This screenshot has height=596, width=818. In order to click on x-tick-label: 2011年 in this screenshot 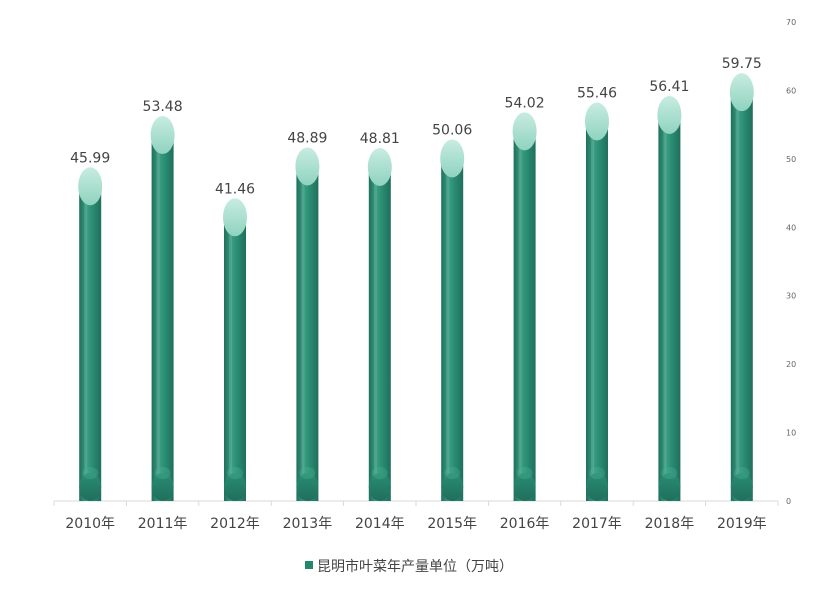, I will do `click(163, 524)`.